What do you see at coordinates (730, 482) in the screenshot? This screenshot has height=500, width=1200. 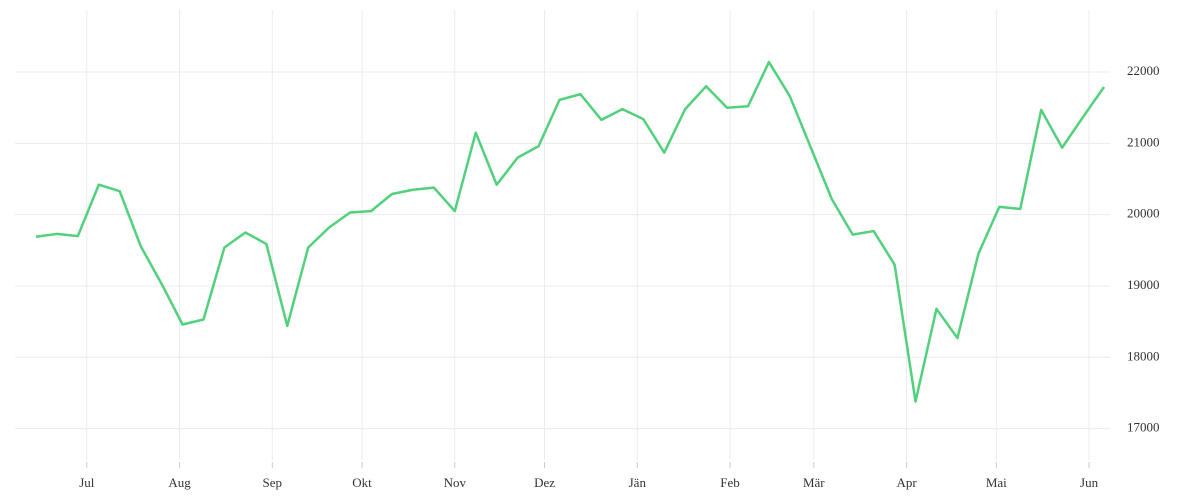 I see `x-tick-label: Feb` at bounding box center [730, 482].